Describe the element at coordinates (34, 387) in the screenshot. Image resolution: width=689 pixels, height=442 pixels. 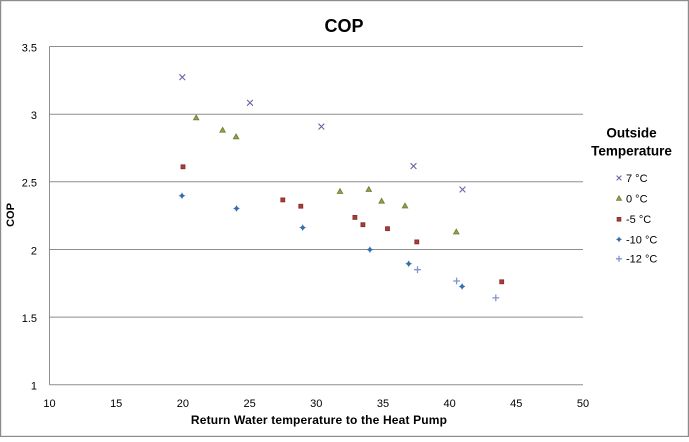
I see `svg-text: 1` at that location.